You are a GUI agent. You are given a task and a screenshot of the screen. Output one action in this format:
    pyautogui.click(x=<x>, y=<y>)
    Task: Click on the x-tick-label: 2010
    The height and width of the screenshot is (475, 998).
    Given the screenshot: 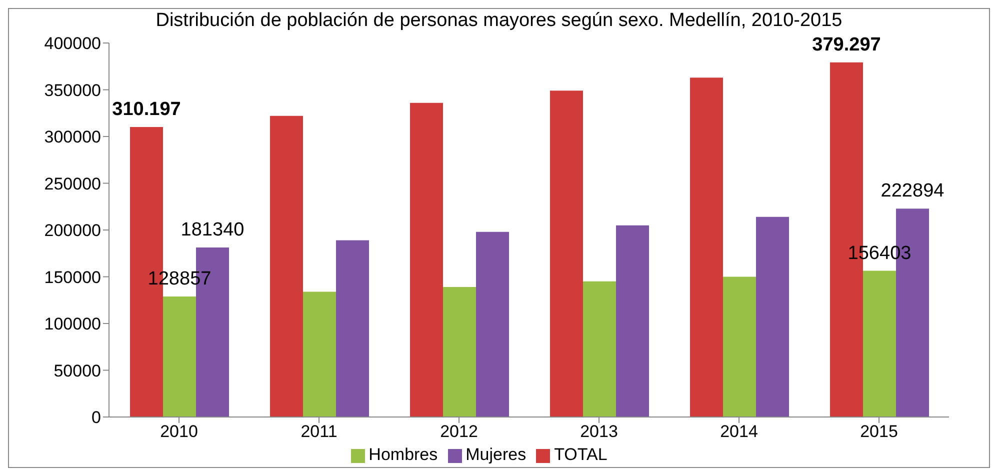 What is the action you would take?
    pyautogui.click(x=179, y=432)
    